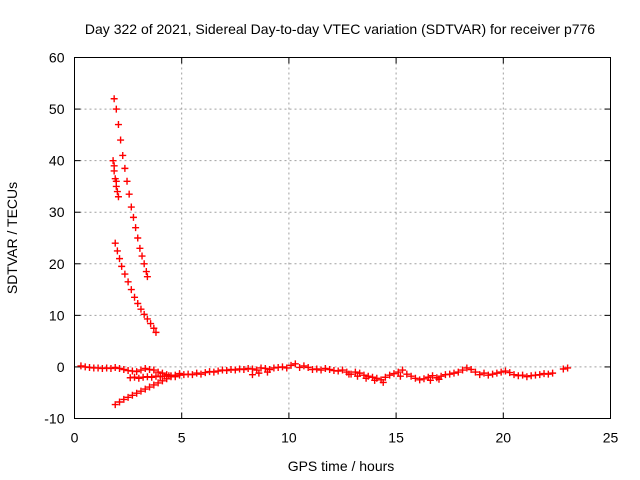 The height and width of the screenshot is (480, 640). I want to click on y-axis-label: SDTVAR / TECUs, so click(12, 238).